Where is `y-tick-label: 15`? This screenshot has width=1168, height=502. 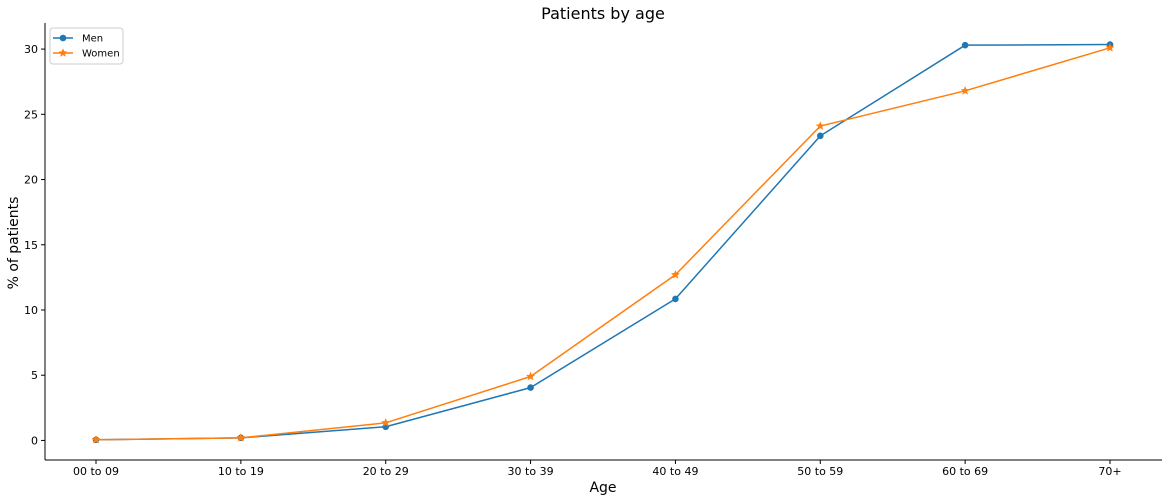 y-tick-label: 15 is located at coordinates (31, 245).